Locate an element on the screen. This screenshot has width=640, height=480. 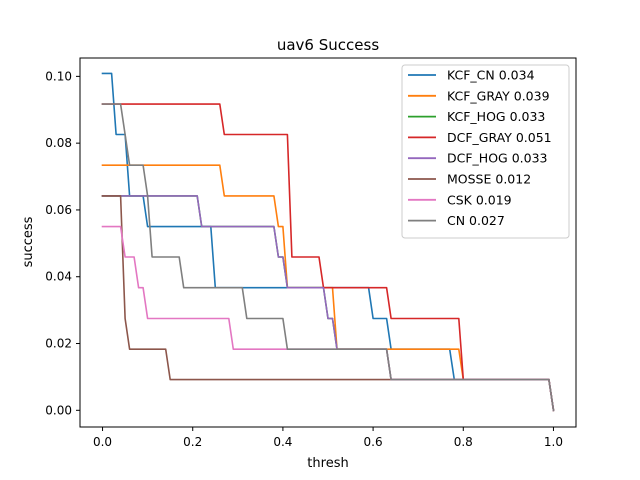
legend-label: KCF_CN 0.034 is located at coordinates (491, 75).